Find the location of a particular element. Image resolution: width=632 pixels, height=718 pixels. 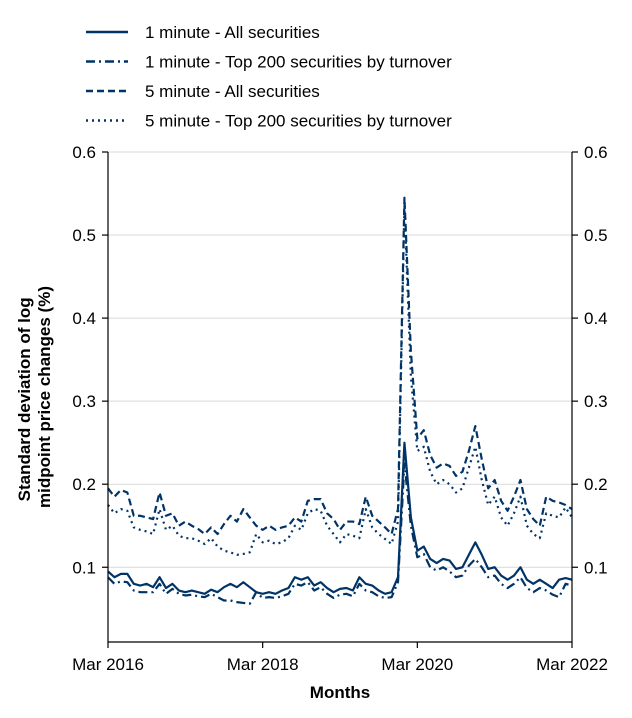

y-axis-title-line-1: Standard deviation of log is located at coordinates (24, 399).